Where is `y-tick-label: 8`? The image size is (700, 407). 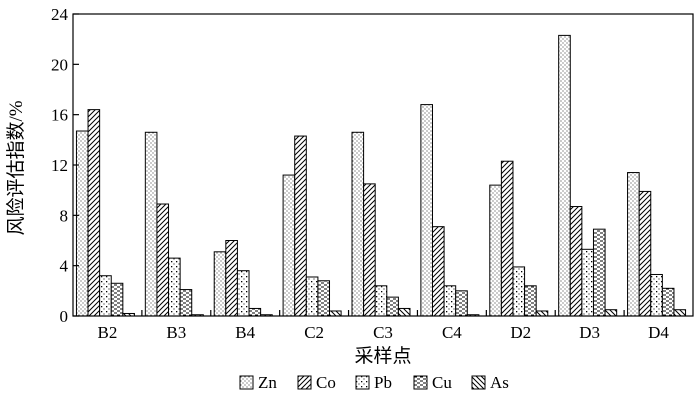 y-tick-label: 8 is located at coordinates (64, 215).